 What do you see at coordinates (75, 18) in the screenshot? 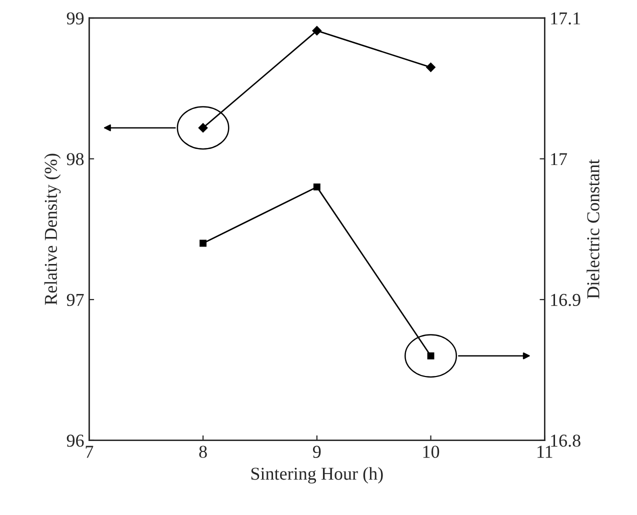
I see `y-tick-label: 99` at bounding box center [75, 18].